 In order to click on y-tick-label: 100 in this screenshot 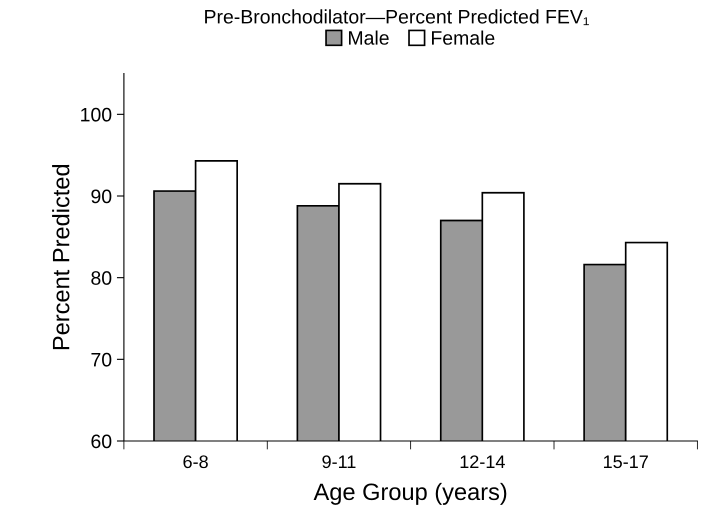, I will do `click(96, 115)`.